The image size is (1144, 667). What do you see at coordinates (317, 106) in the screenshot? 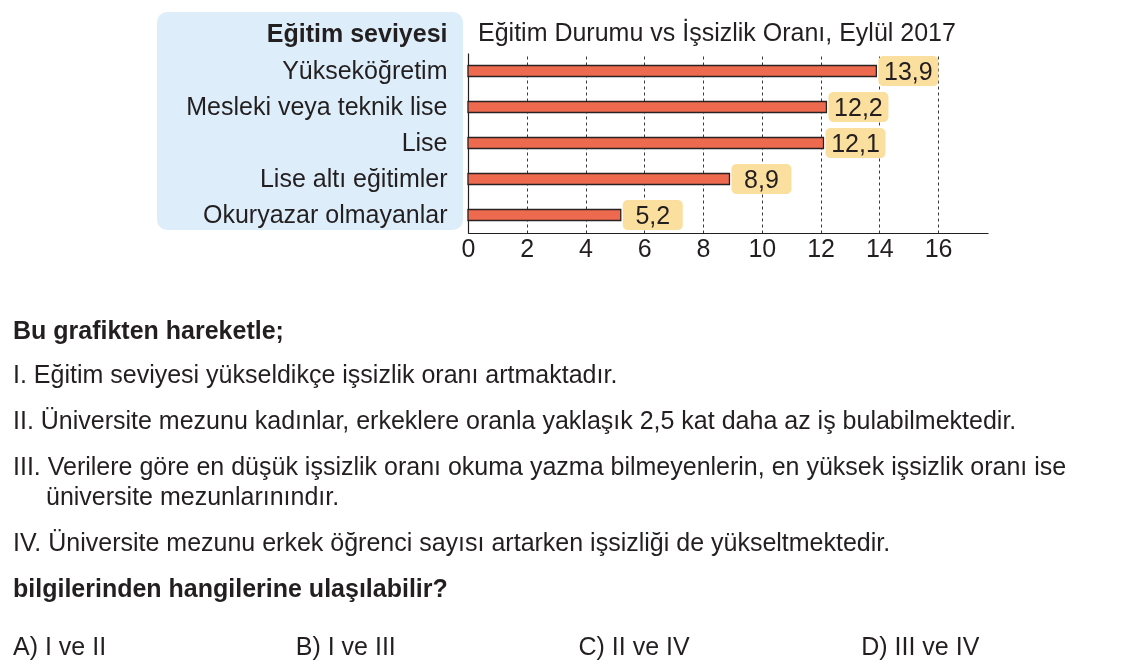
I see `y-tick-label: Mesleki veya teknik lise` at bounding box center [317, 106].